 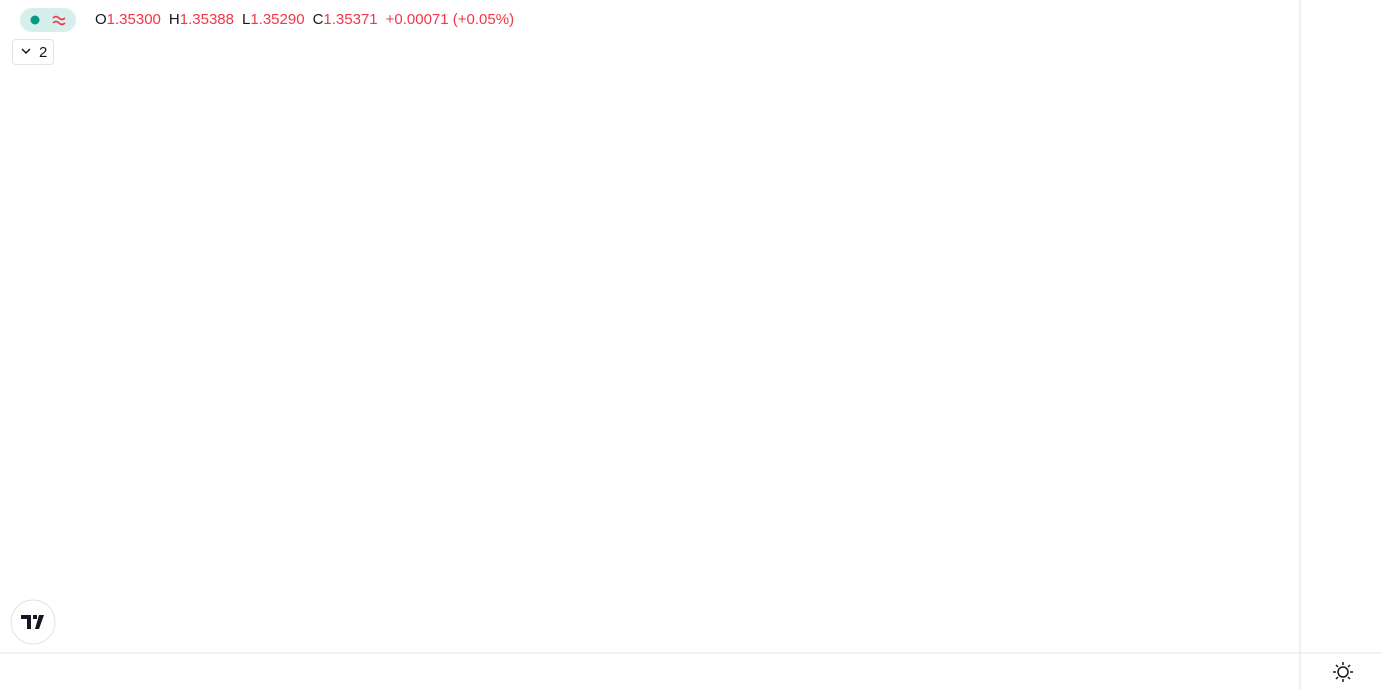 I want to click on ohlc-change: +0.00071 (+0.05%), so click(x=450, y=19).